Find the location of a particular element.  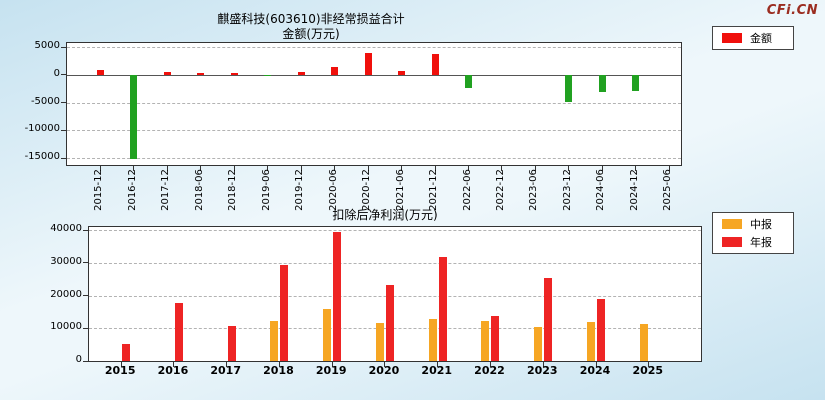

x-tick-label: 2020-06 is located at coordinates (333, 190).